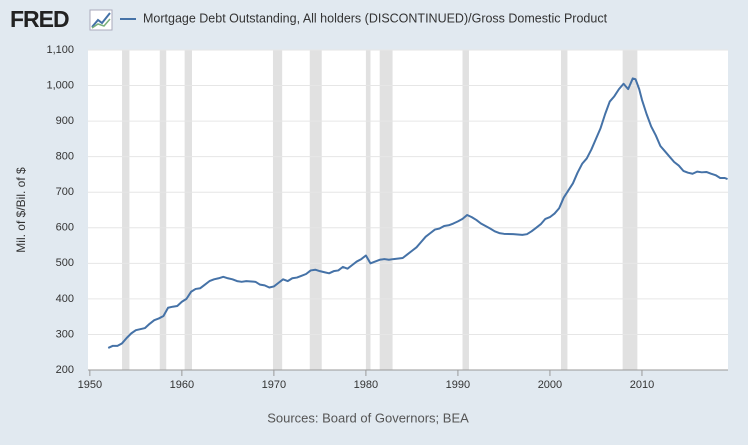 Image resolution: width=748 pixels, height=445 pixels. What do you see at coordinates (368, 417) in the screenshot?
I see `source: Sources: Board of Governors; BEA` at bounding box center [368, 417].